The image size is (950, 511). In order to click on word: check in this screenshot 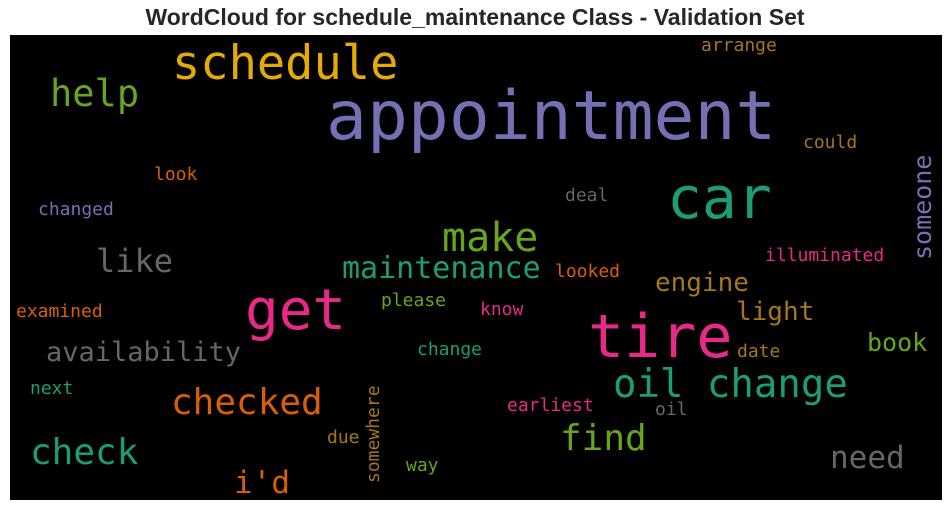, I will do `click(84, 452)`.